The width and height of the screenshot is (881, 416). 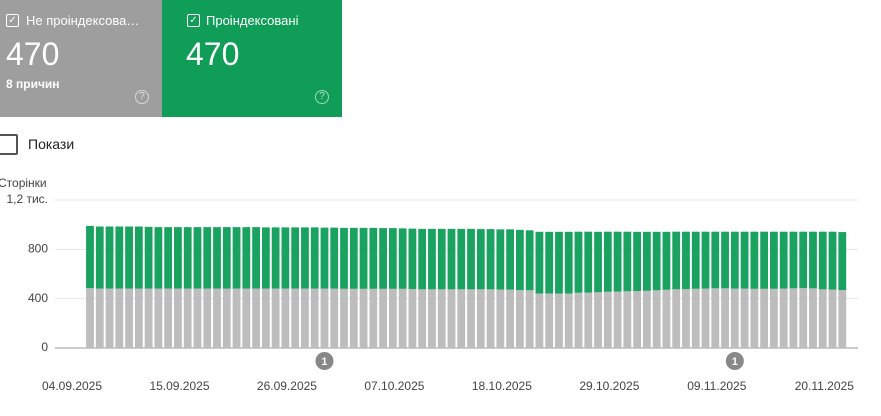 What do you see at coordinates (287, 386) in the screenshot?
I see `x-tick-label: 26.09.2025` at bounding box center [287, 386].